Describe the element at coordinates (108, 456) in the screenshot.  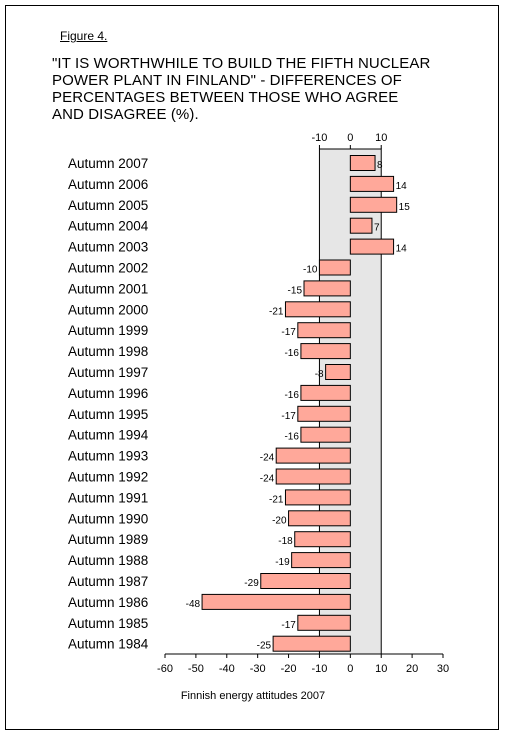
I see `category-label: Autumn 1993` at that location.